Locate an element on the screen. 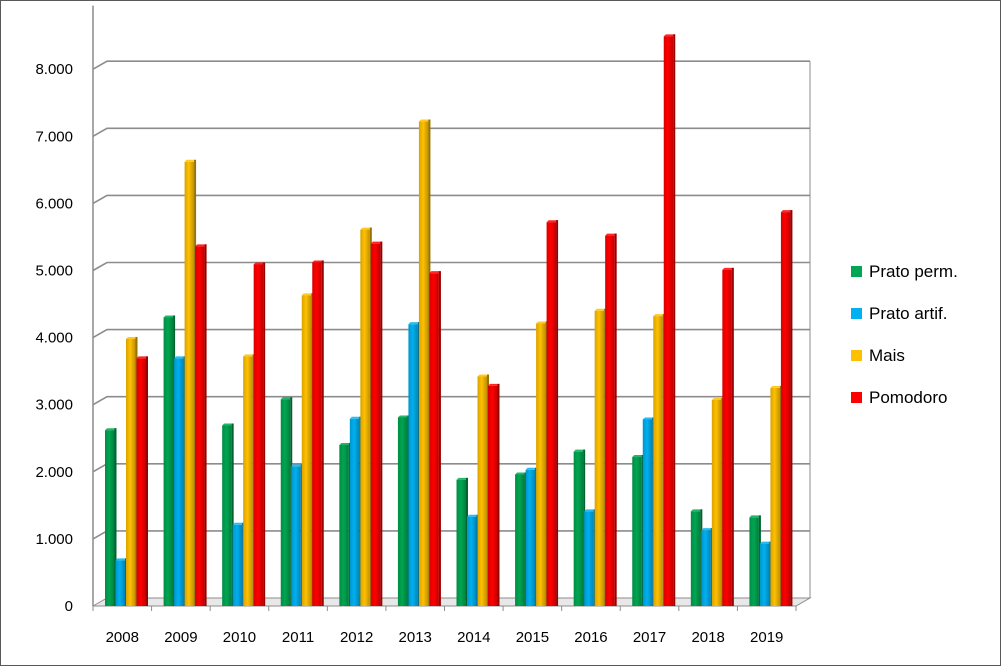 The width and height of the screenshot is (1003, 668). bar-pomodoro-2017 is located at coordinates (669, 320).